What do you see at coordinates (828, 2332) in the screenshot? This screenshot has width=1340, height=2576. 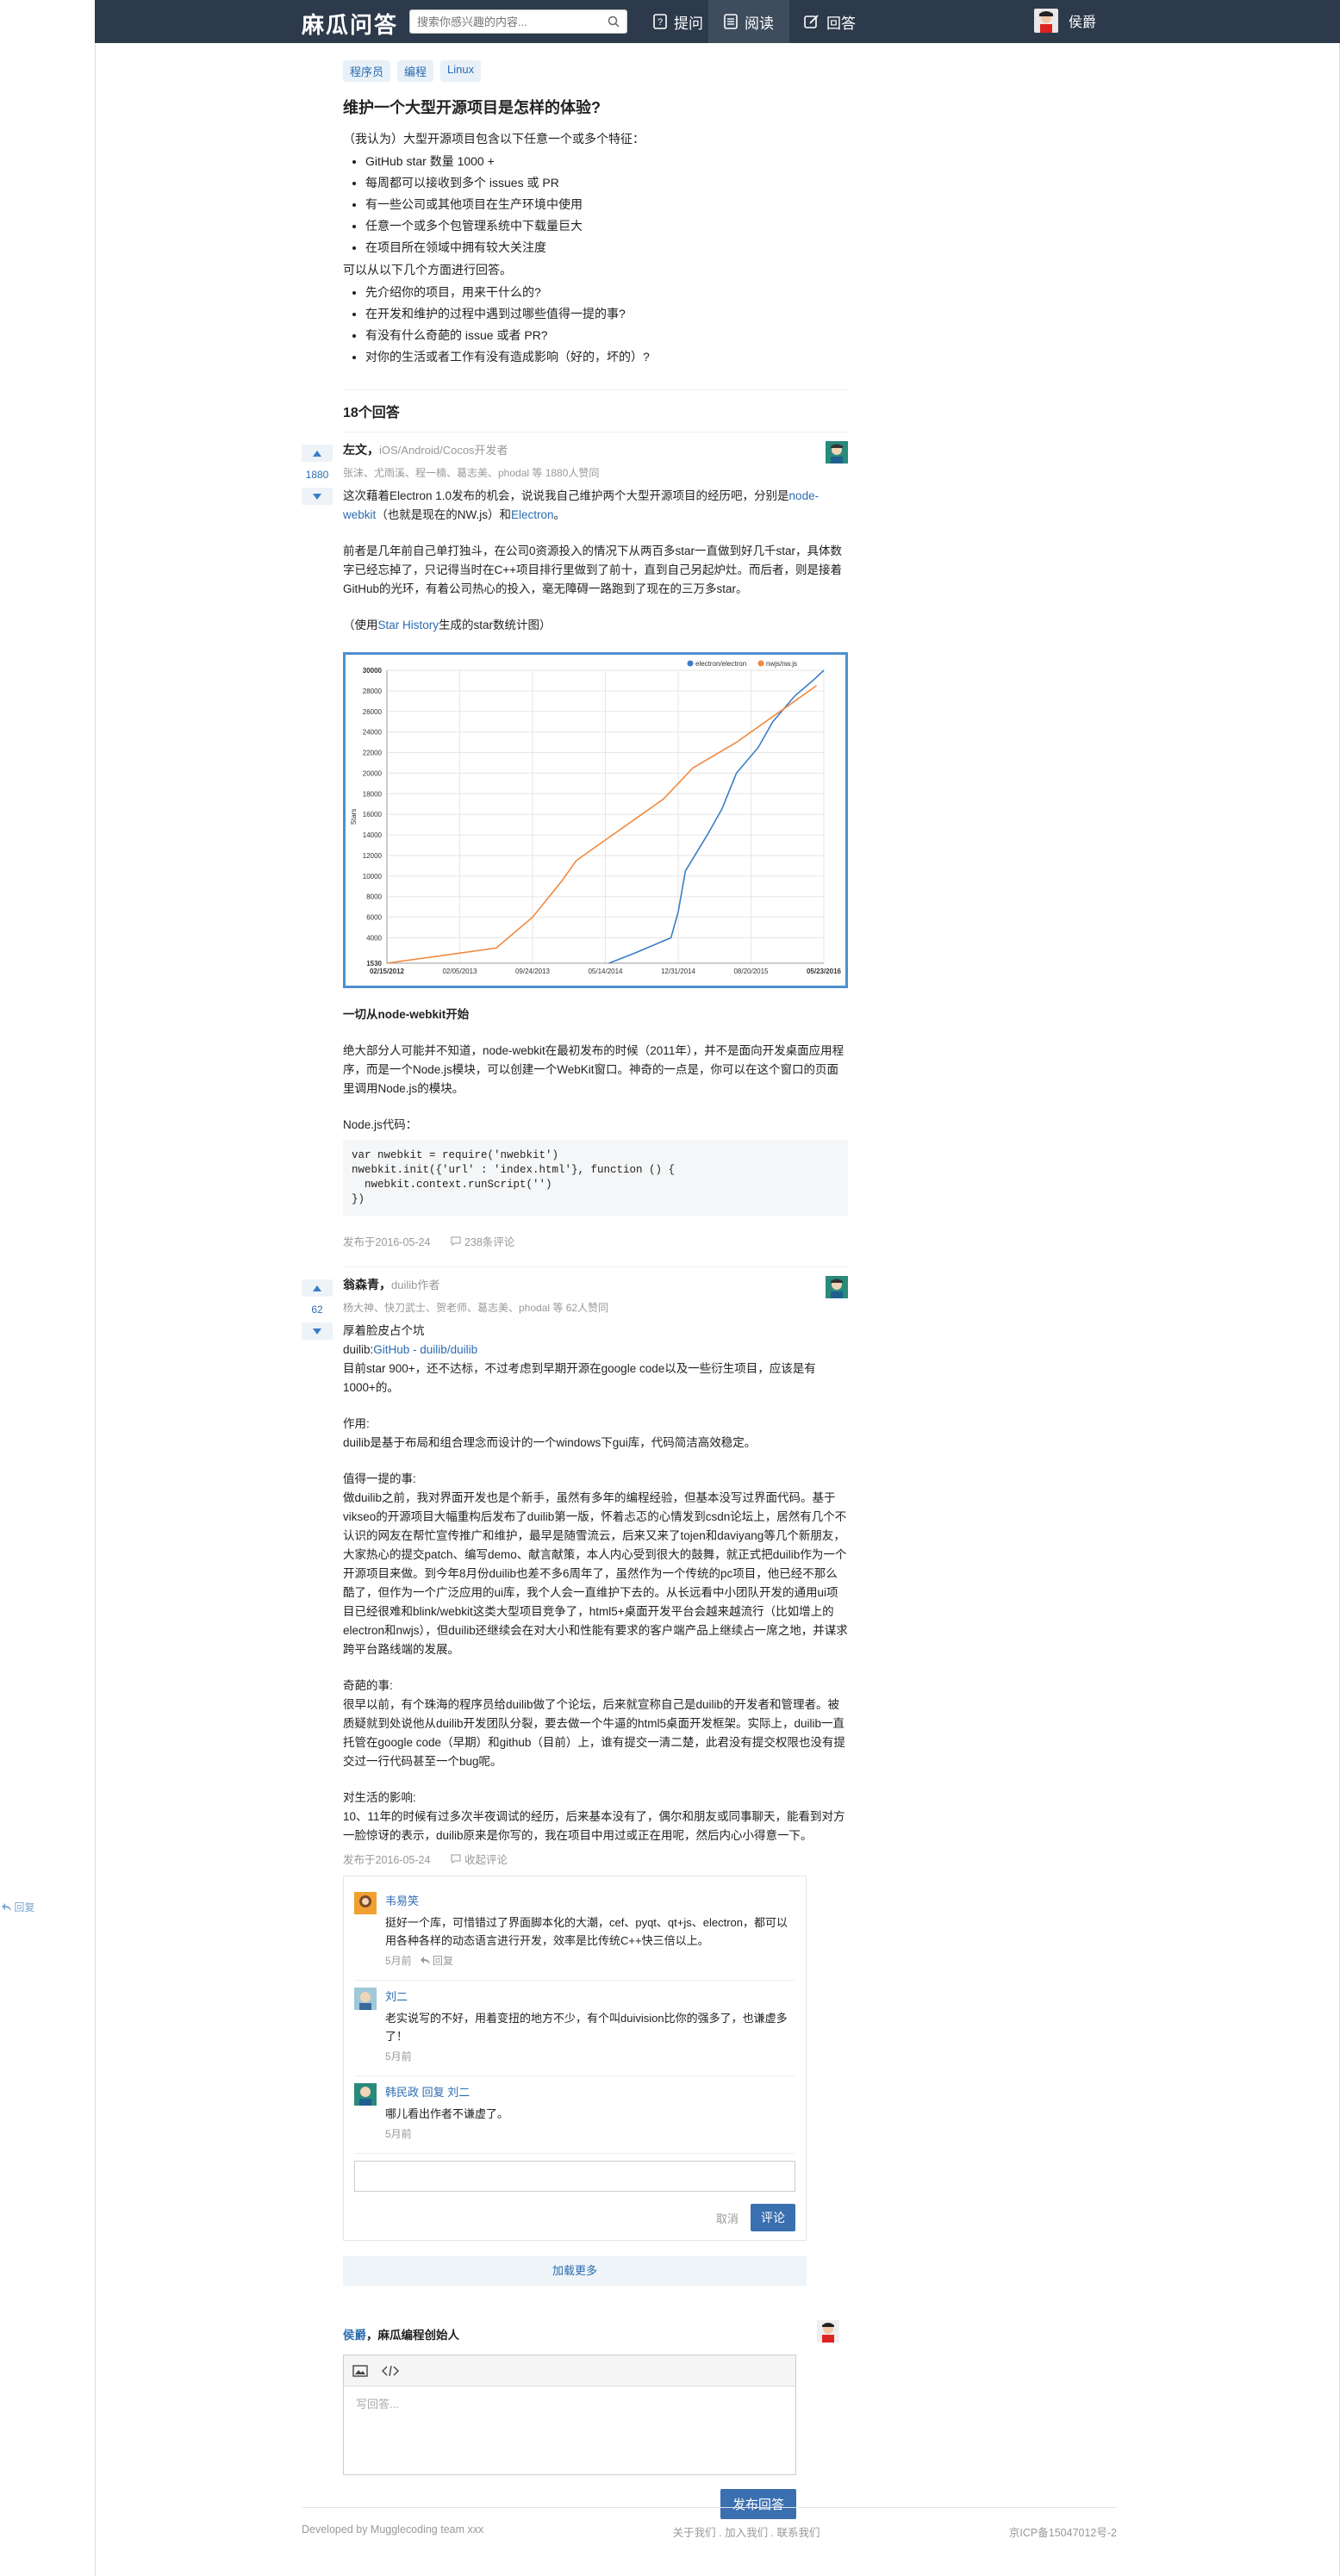 I see `my-avatar` at bounding box center [828, 2332].